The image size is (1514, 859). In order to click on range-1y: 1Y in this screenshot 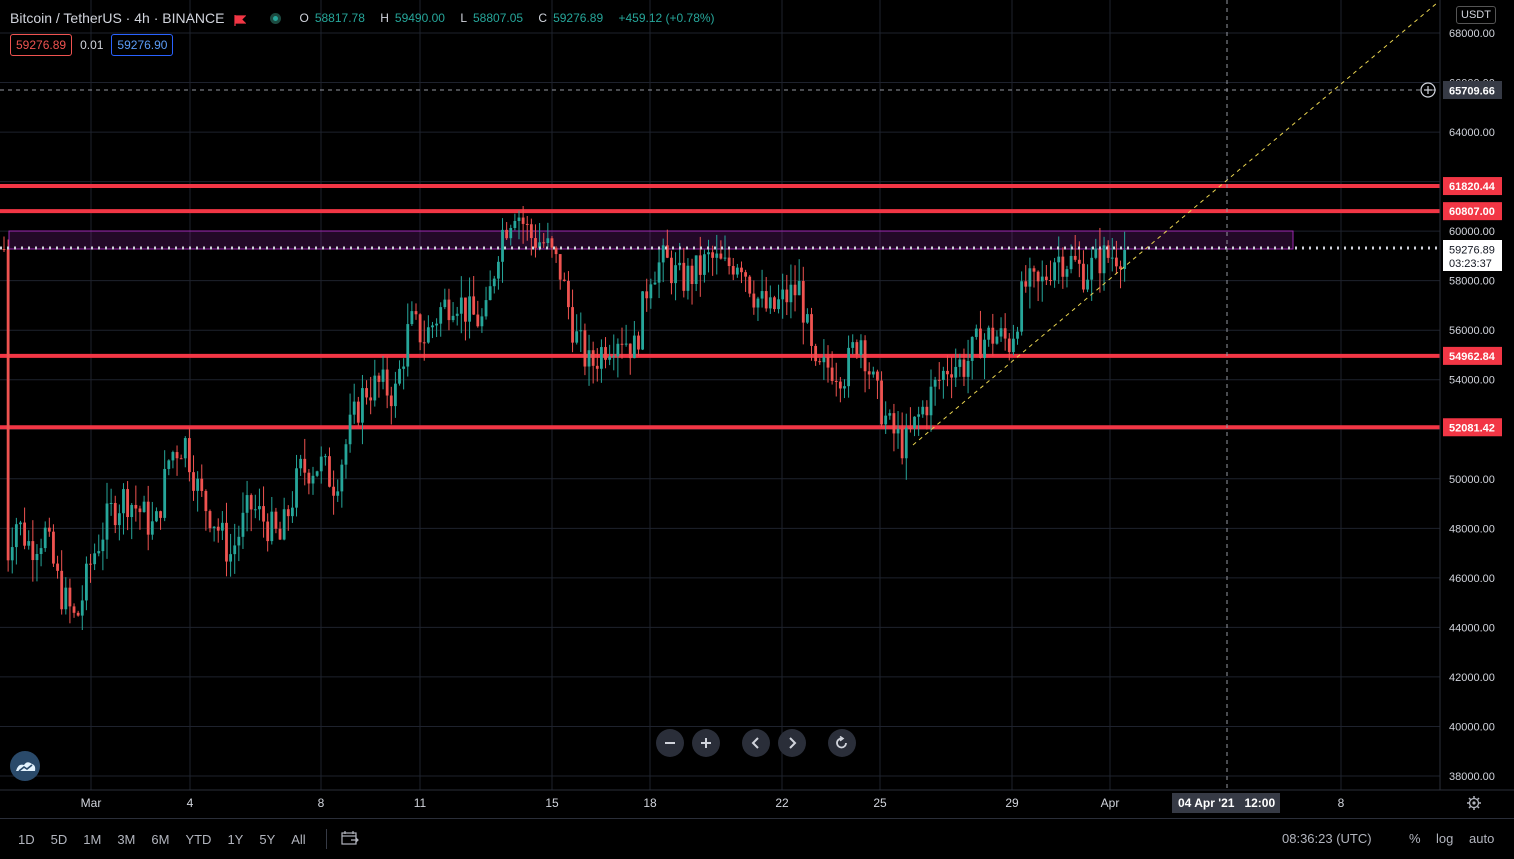, I will do `click(235, 839)`.